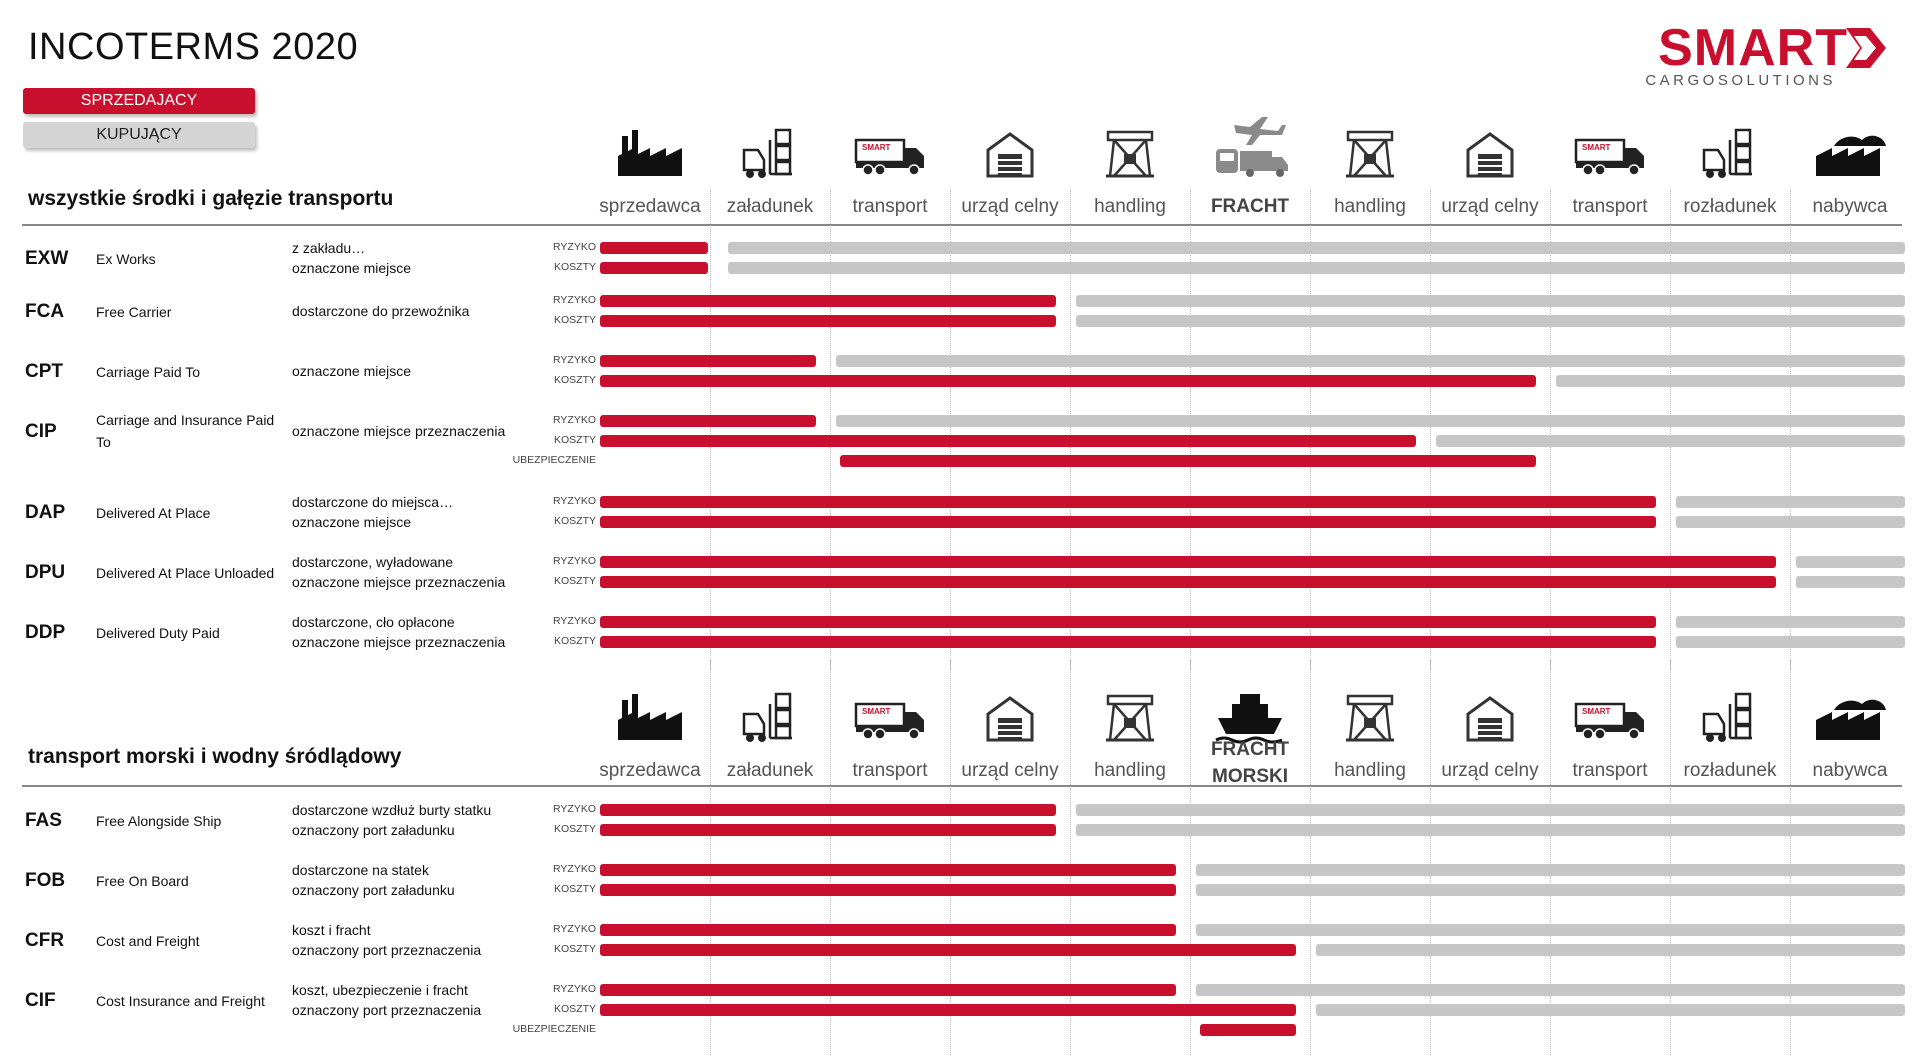 Image resolution: width=1920 pixels, height=1060 pixels. Describe the element at coordinates (126, 259) in the screenshot. I see `incoterm-name: Ex Works` at that location.